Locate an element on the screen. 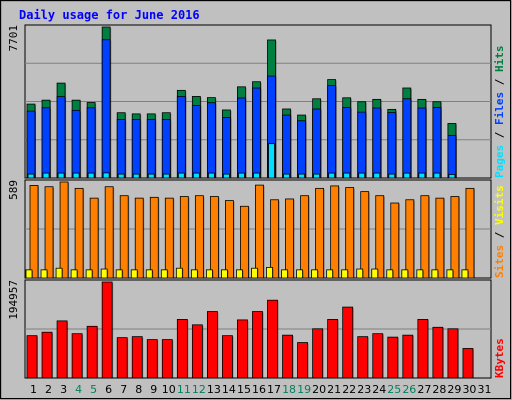 The width and height of the screenshot is (512, 400). day-label: 14 is located at coordinates (229, 389).